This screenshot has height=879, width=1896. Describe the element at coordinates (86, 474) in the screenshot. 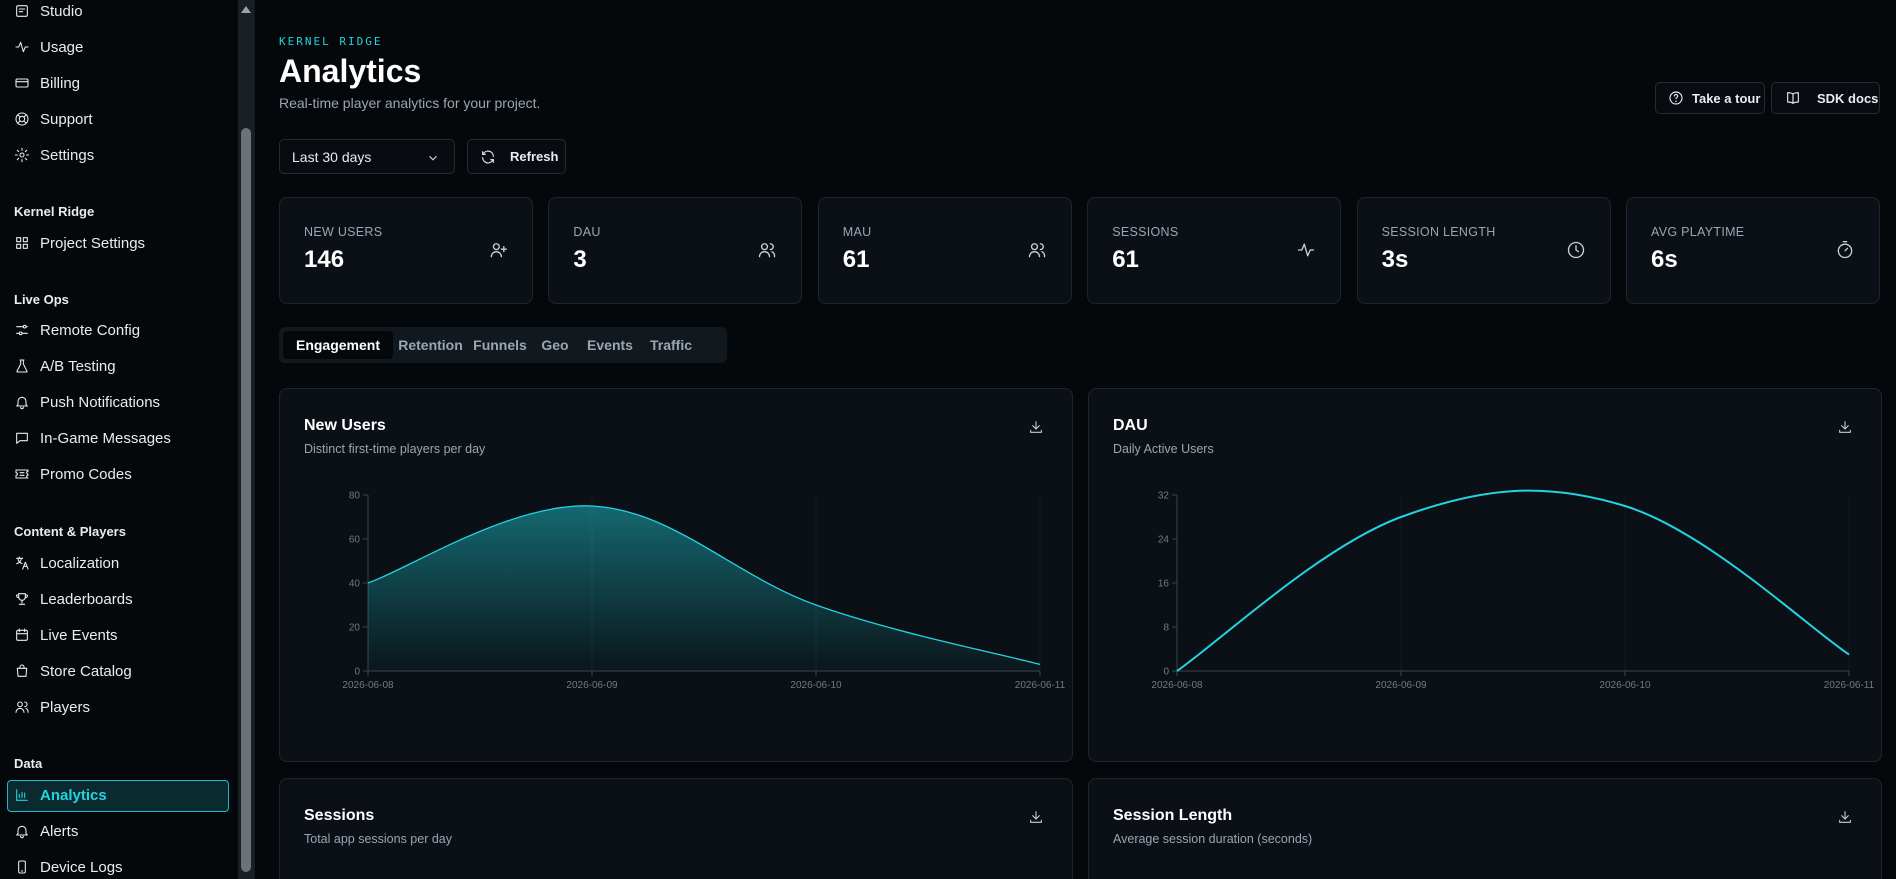

I see `sidebar-item-label: Promo Codes` at that location.